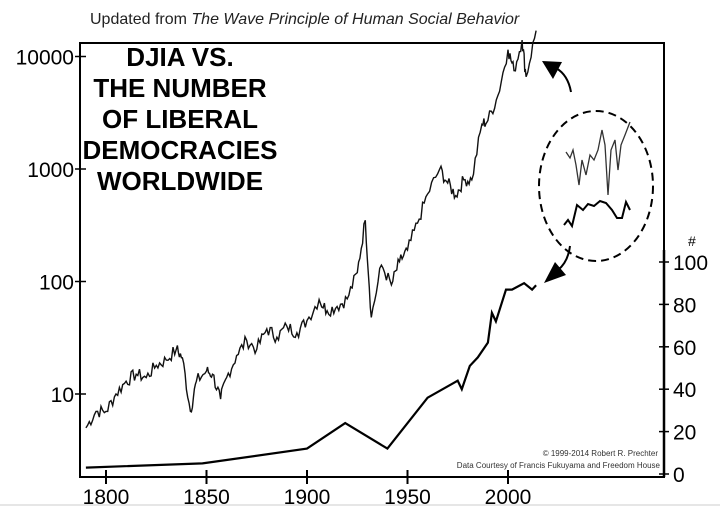 The height and width of the screenshot is (519, 720). I want to click on left-y-tick-label: 10000, so click(45, 58).